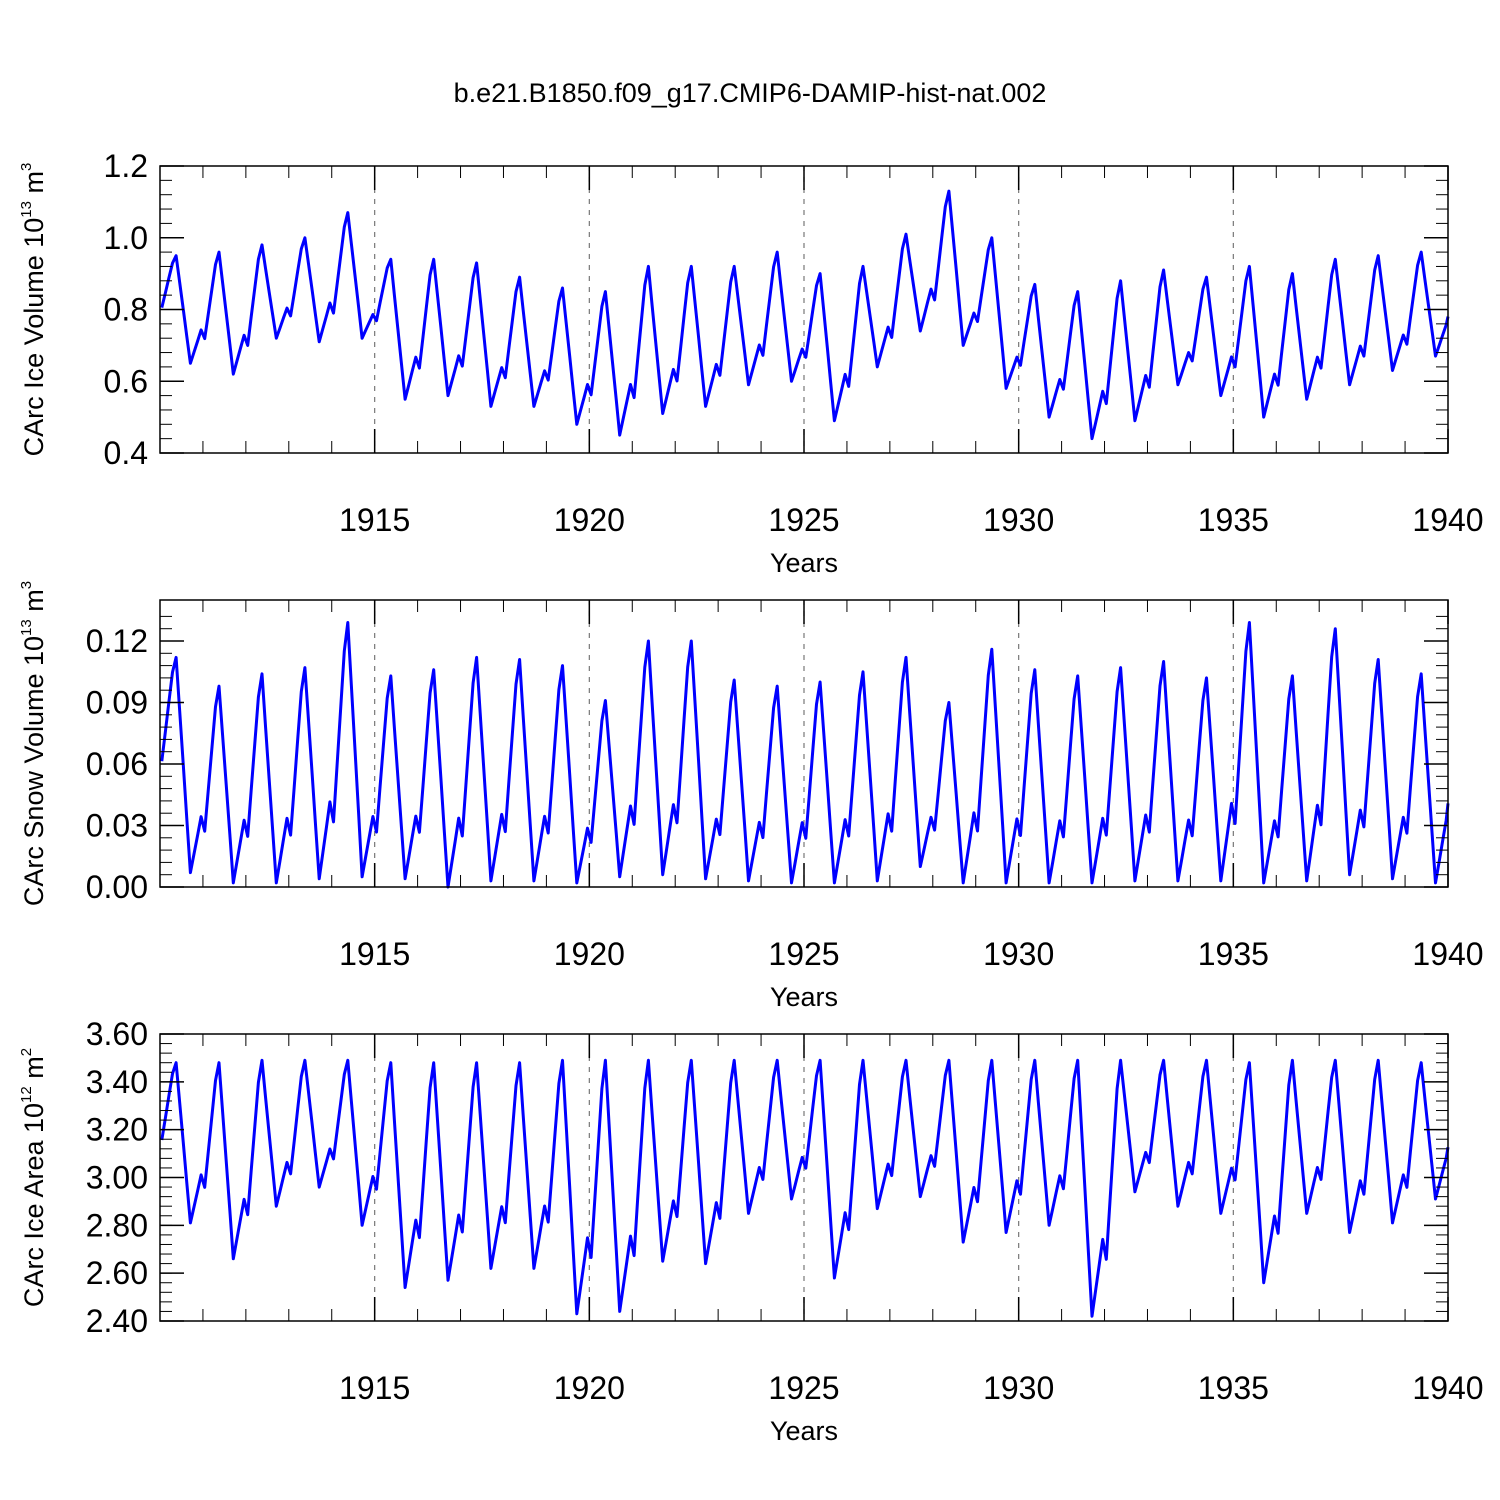  I want to click on y-axis-label: CArc Ice Volume 1013 m3, so click(33, 310).